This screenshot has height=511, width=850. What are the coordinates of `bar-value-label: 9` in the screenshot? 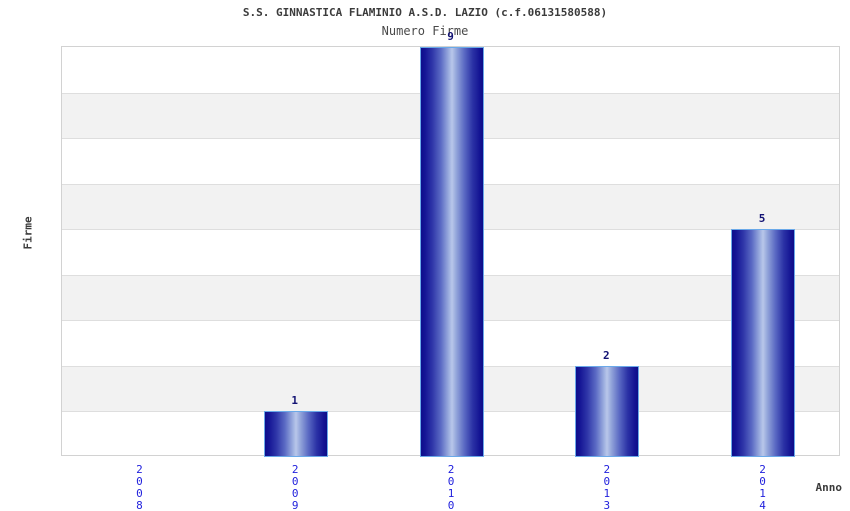 It's located at (450, 36).